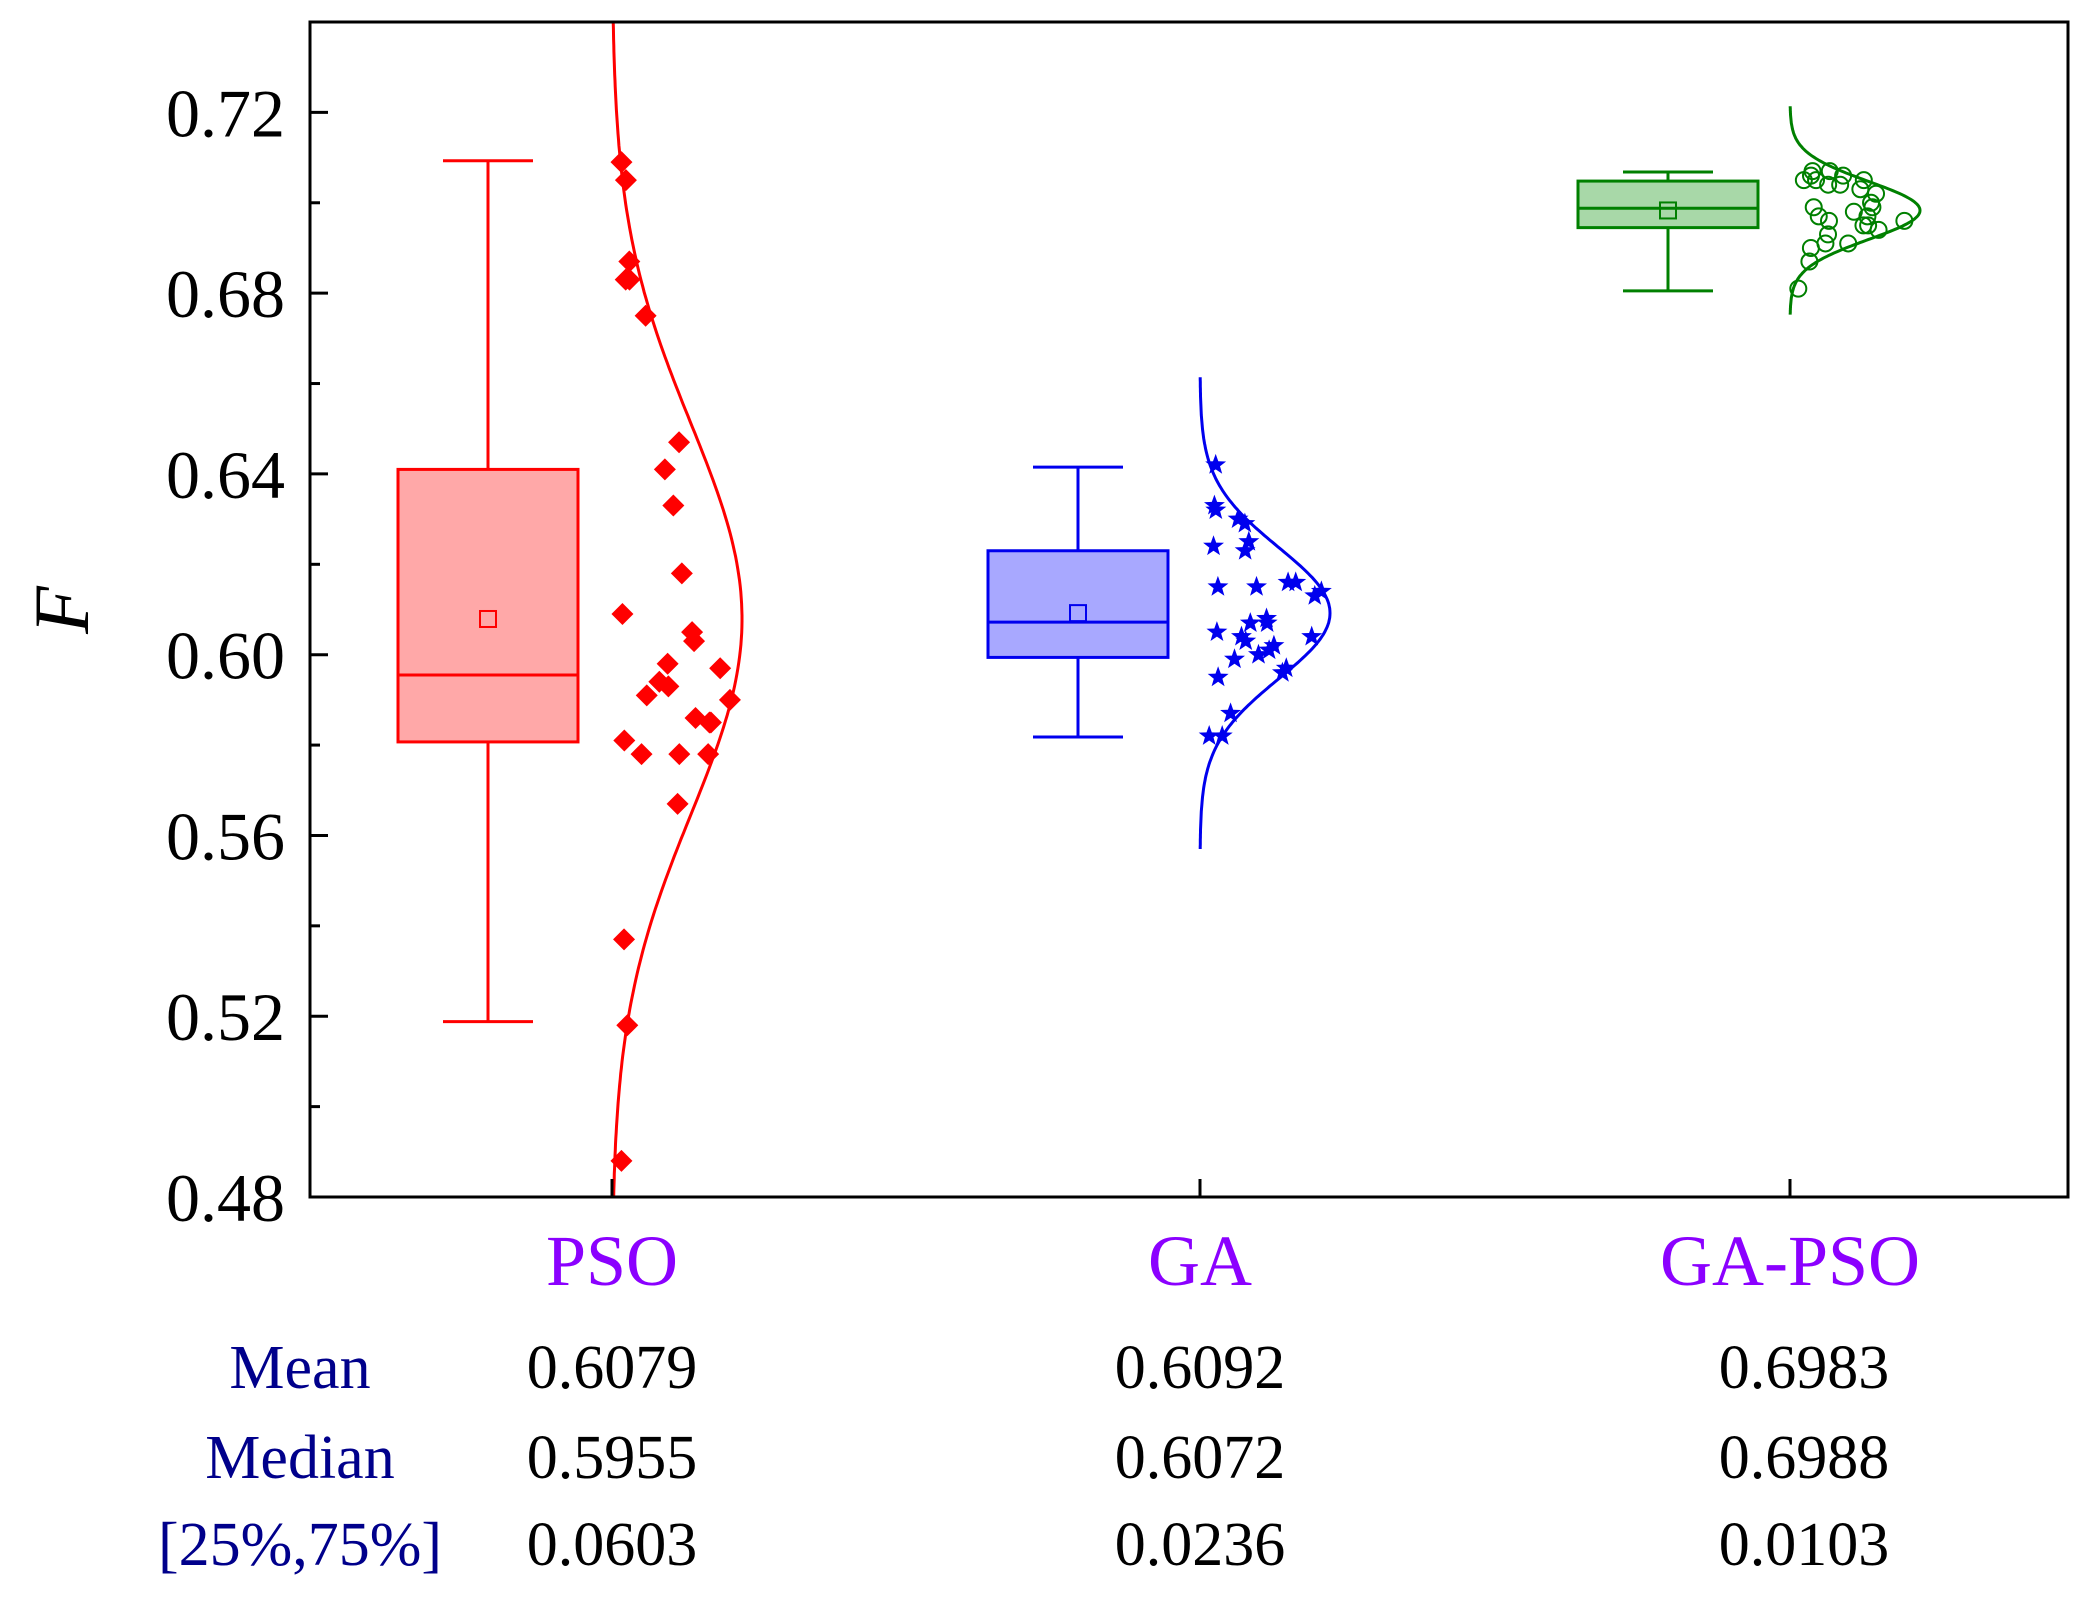  I want to click on series-pso, so click(570, 609).